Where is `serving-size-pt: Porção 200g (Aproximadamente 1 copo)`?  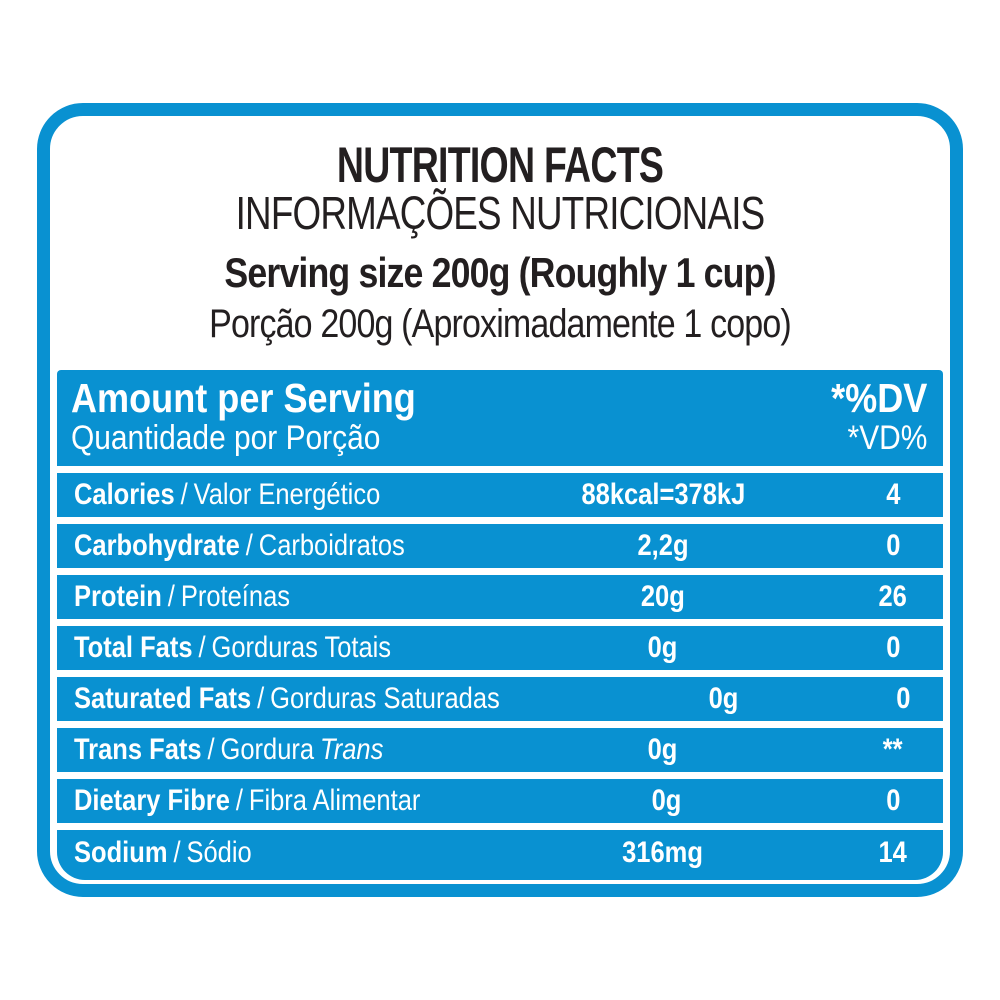 serving-size-pt: Porção 200g (Aproximadamente 1 copo) is located at coordinates (500, 324).